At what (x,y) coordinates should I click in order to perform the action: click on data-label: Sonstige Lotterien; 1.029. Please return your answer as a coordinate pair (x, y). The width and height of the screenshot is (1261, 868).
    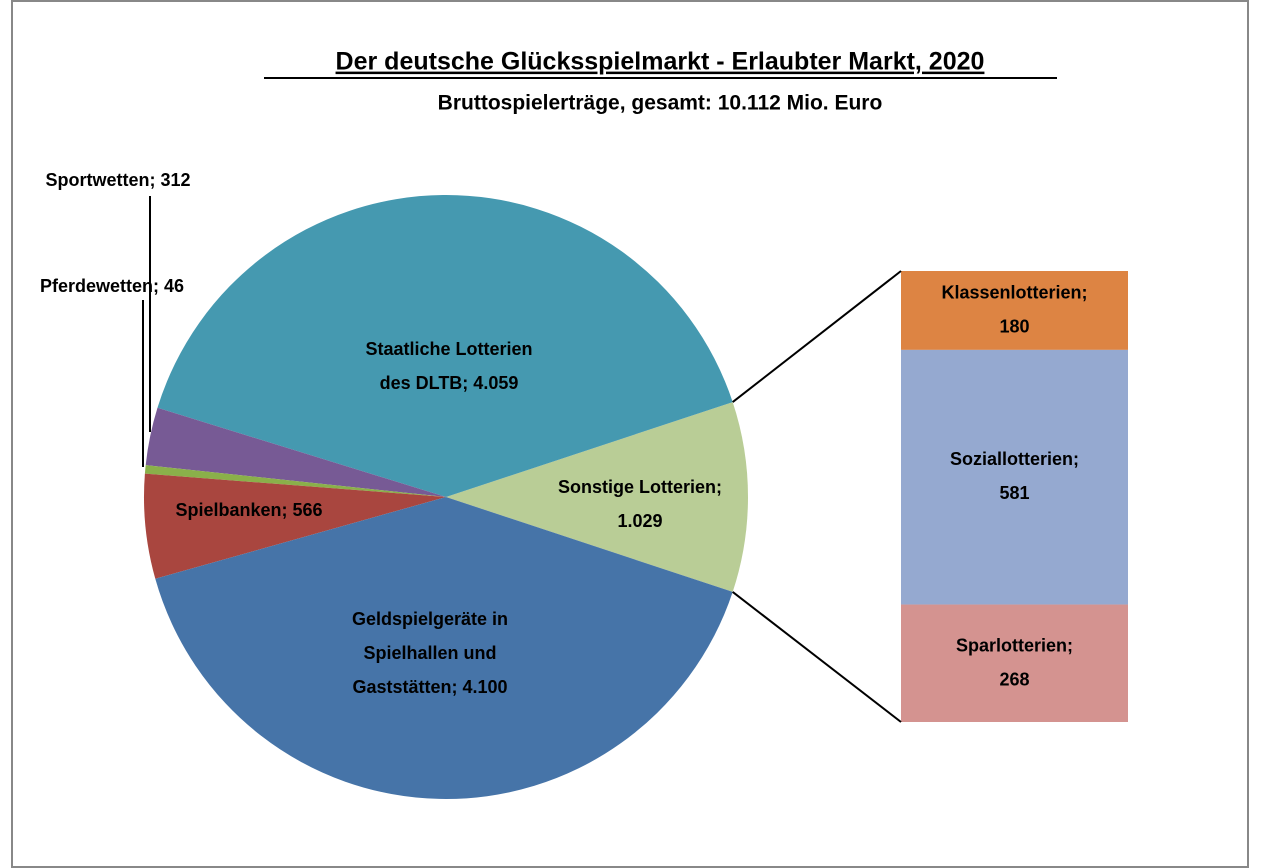
    Looking at the image, I should click on (640, 504).